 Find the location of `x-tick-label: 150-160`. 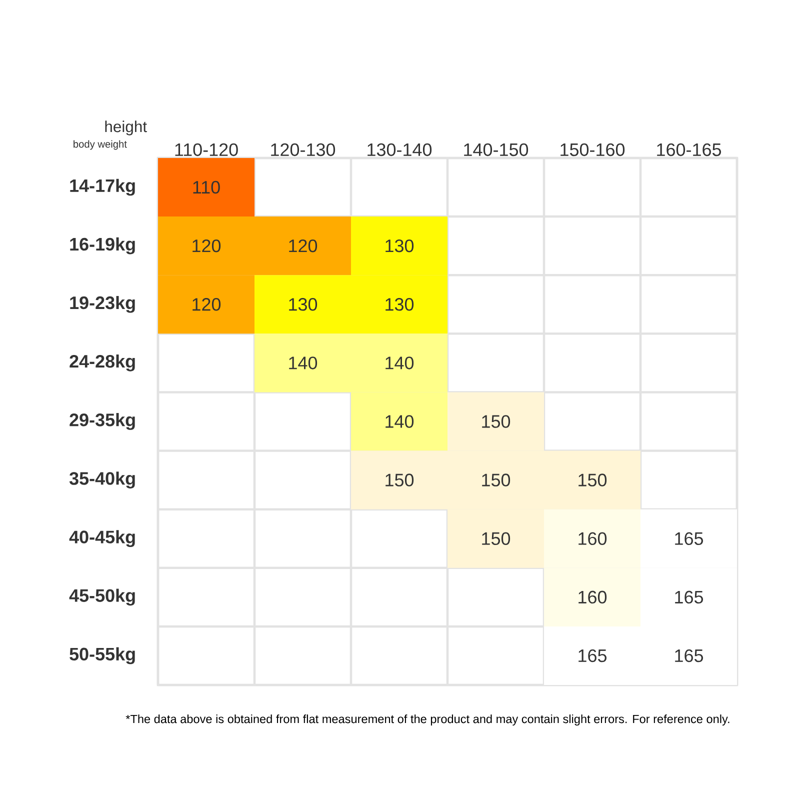

x-tick-label: 150-160 is located at coordinates (592, 149).